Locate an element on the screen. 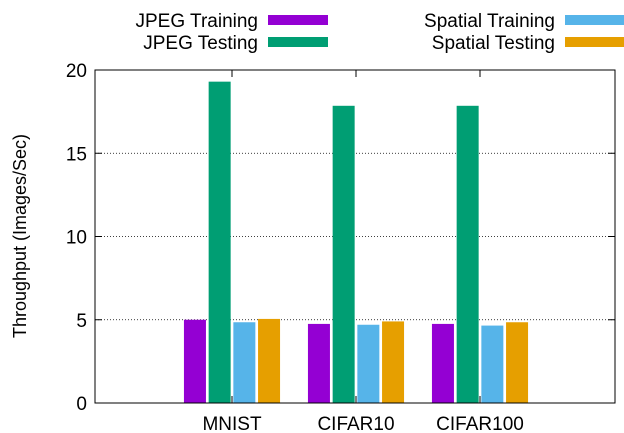 Image resolution: width=624 pixels, height=433 pixels. legend-swatch-spatial-training is located at coordinates (594, 20).